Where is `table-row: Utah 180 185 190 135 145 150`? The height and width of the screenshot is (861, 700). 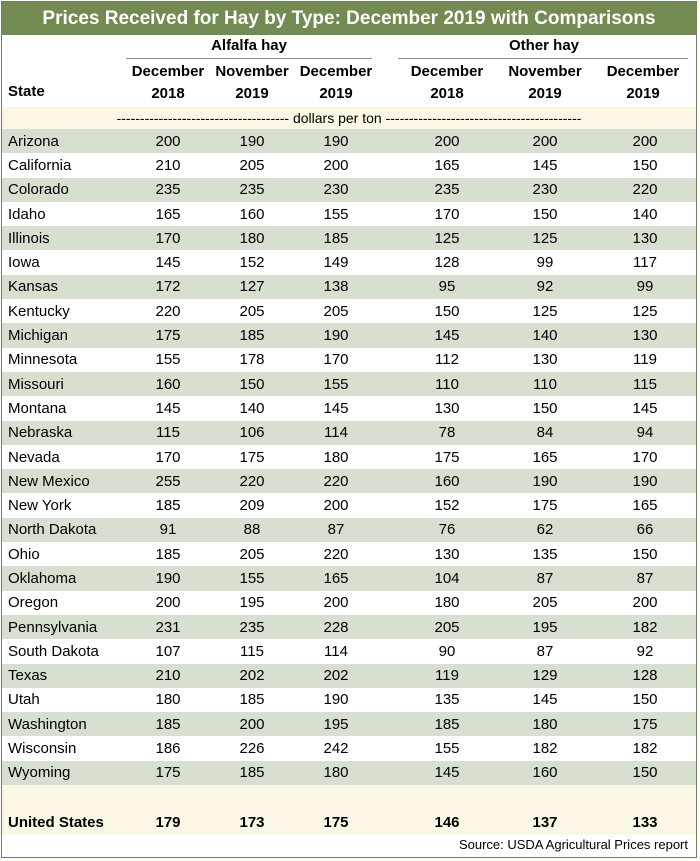
table-row: Utah 180 185 190 135 145 150 is located at coordinates (349, 700).